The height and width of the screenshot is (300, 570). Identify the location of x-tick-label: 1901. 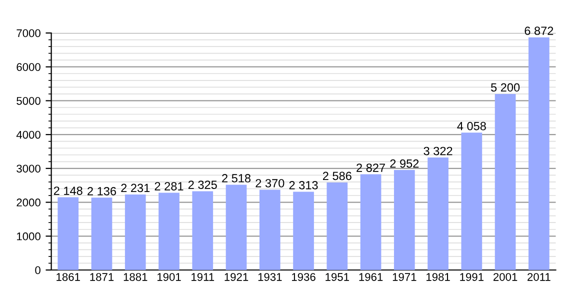
(169, 277).